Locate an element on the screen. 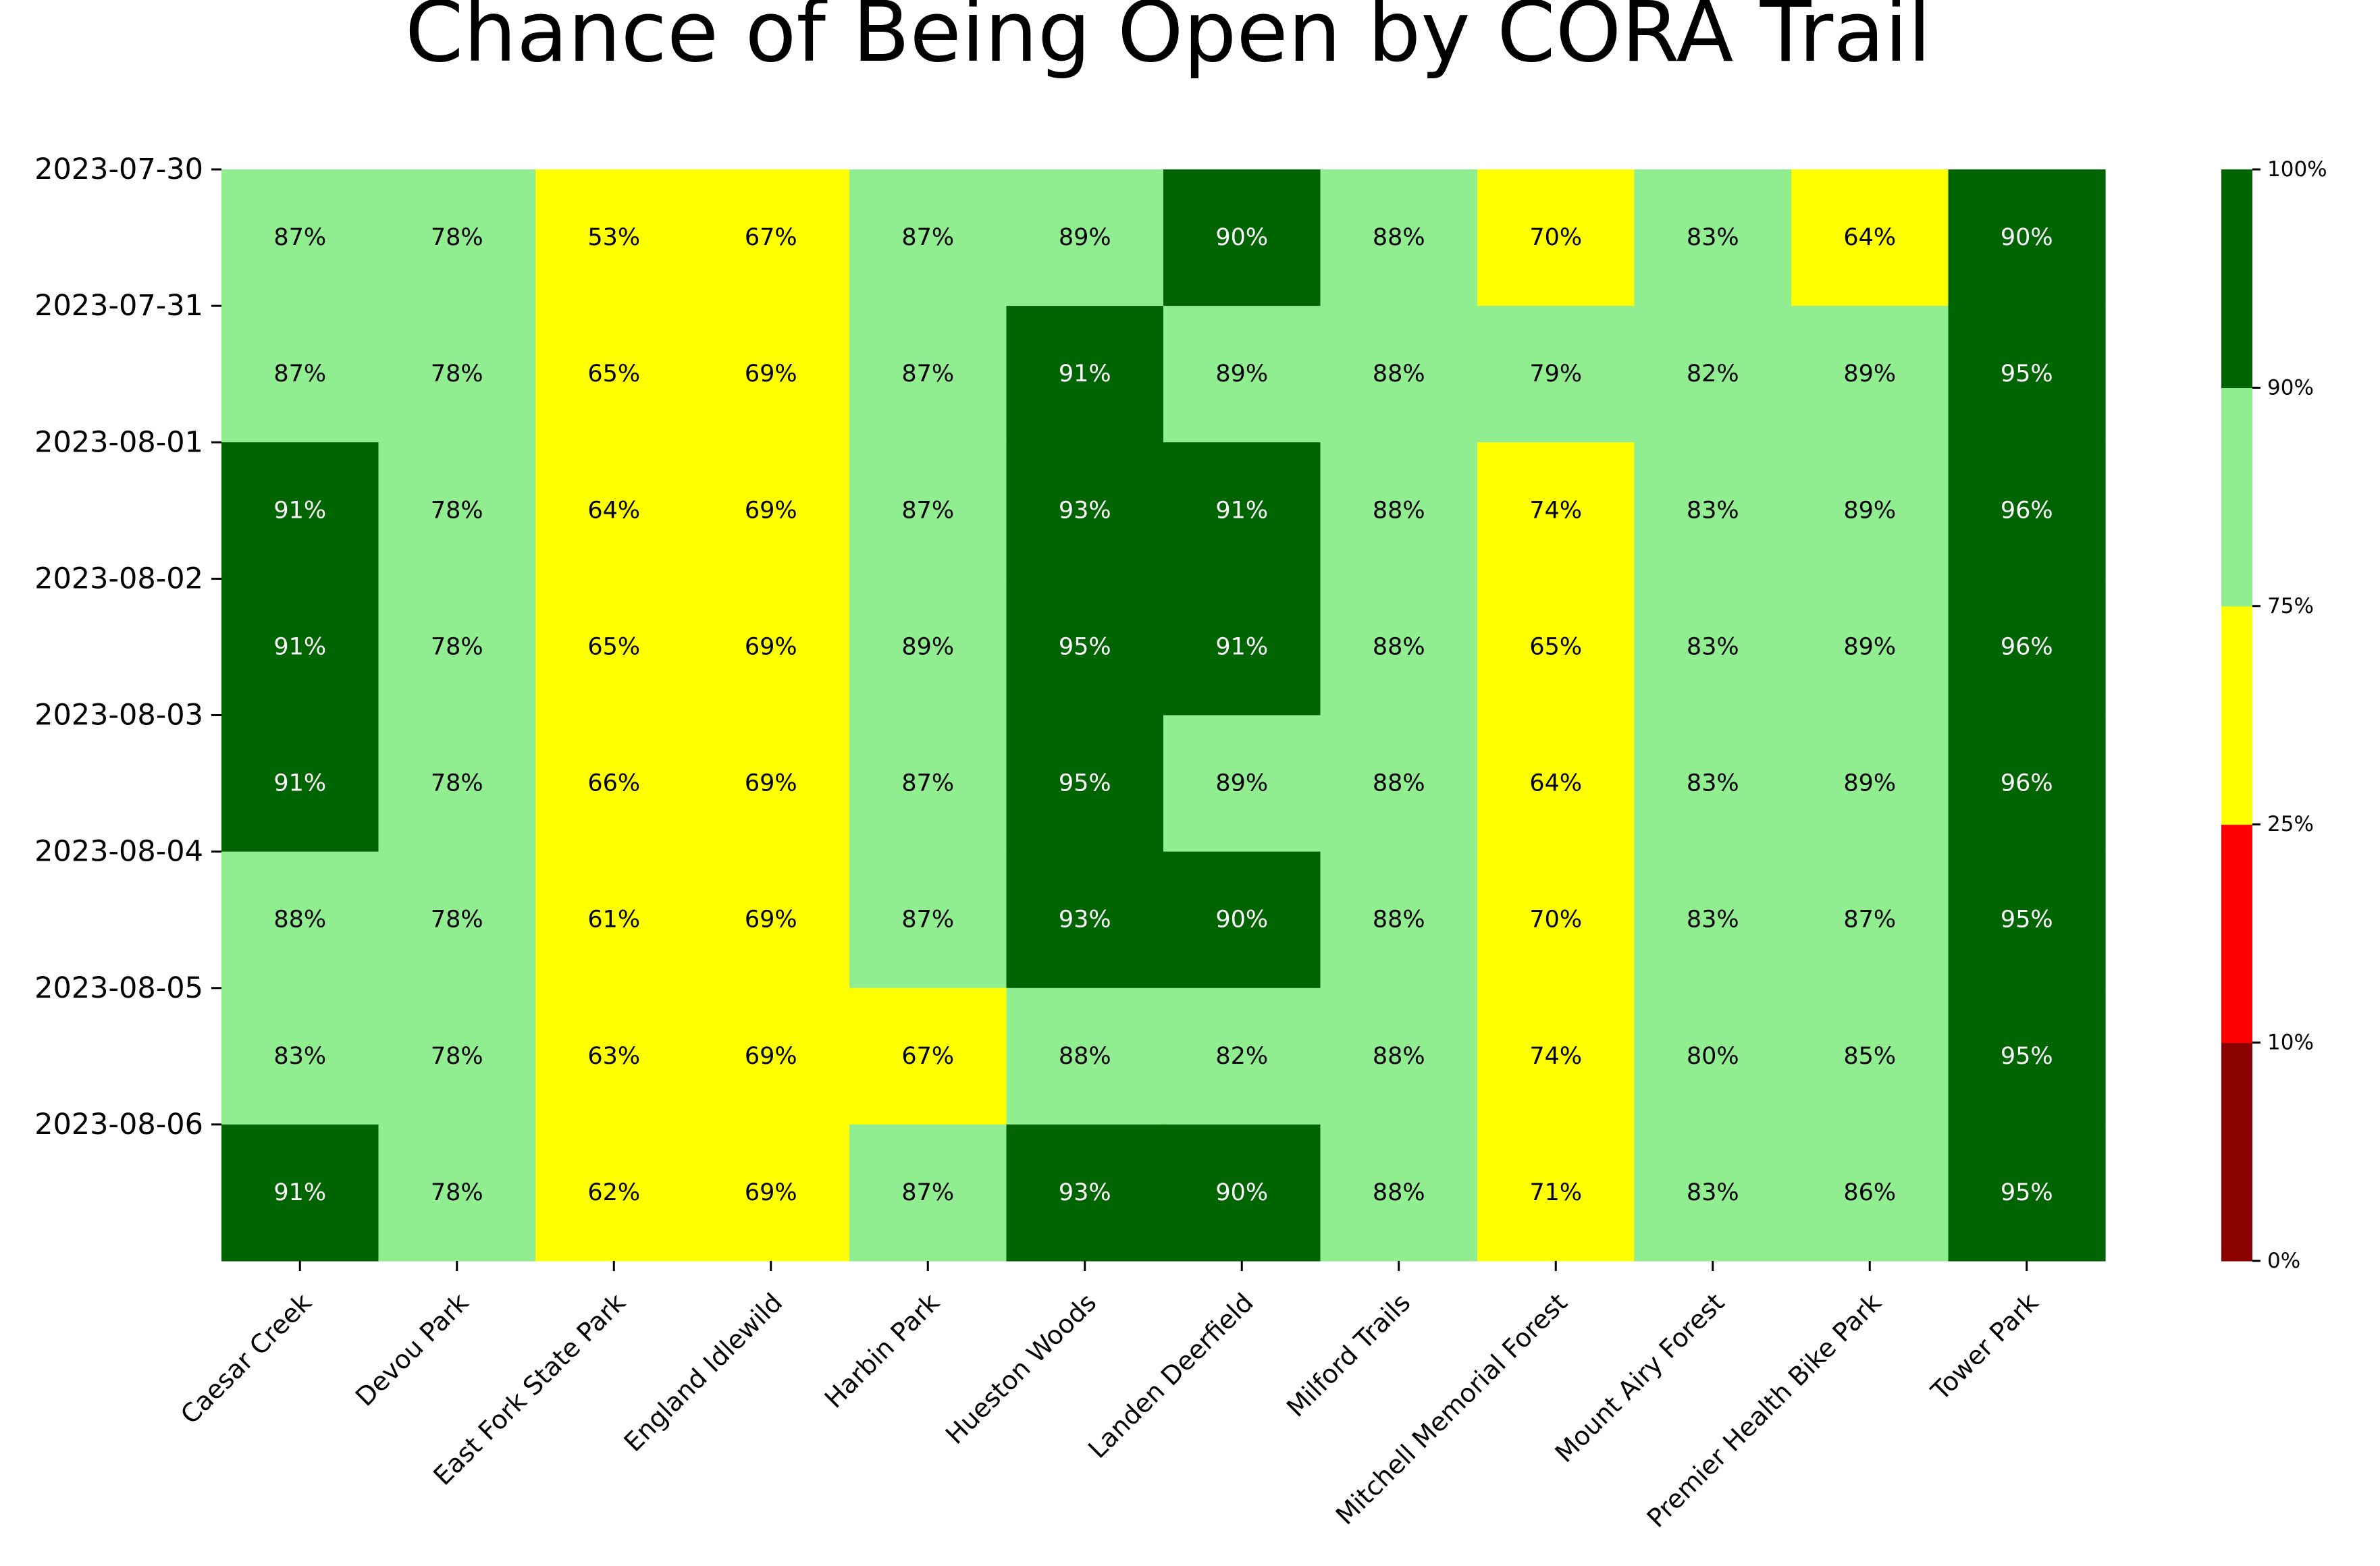 The image size is (2380, 1566). x-tick-label: Caesar Creek is located at coordinates (246, 1358).